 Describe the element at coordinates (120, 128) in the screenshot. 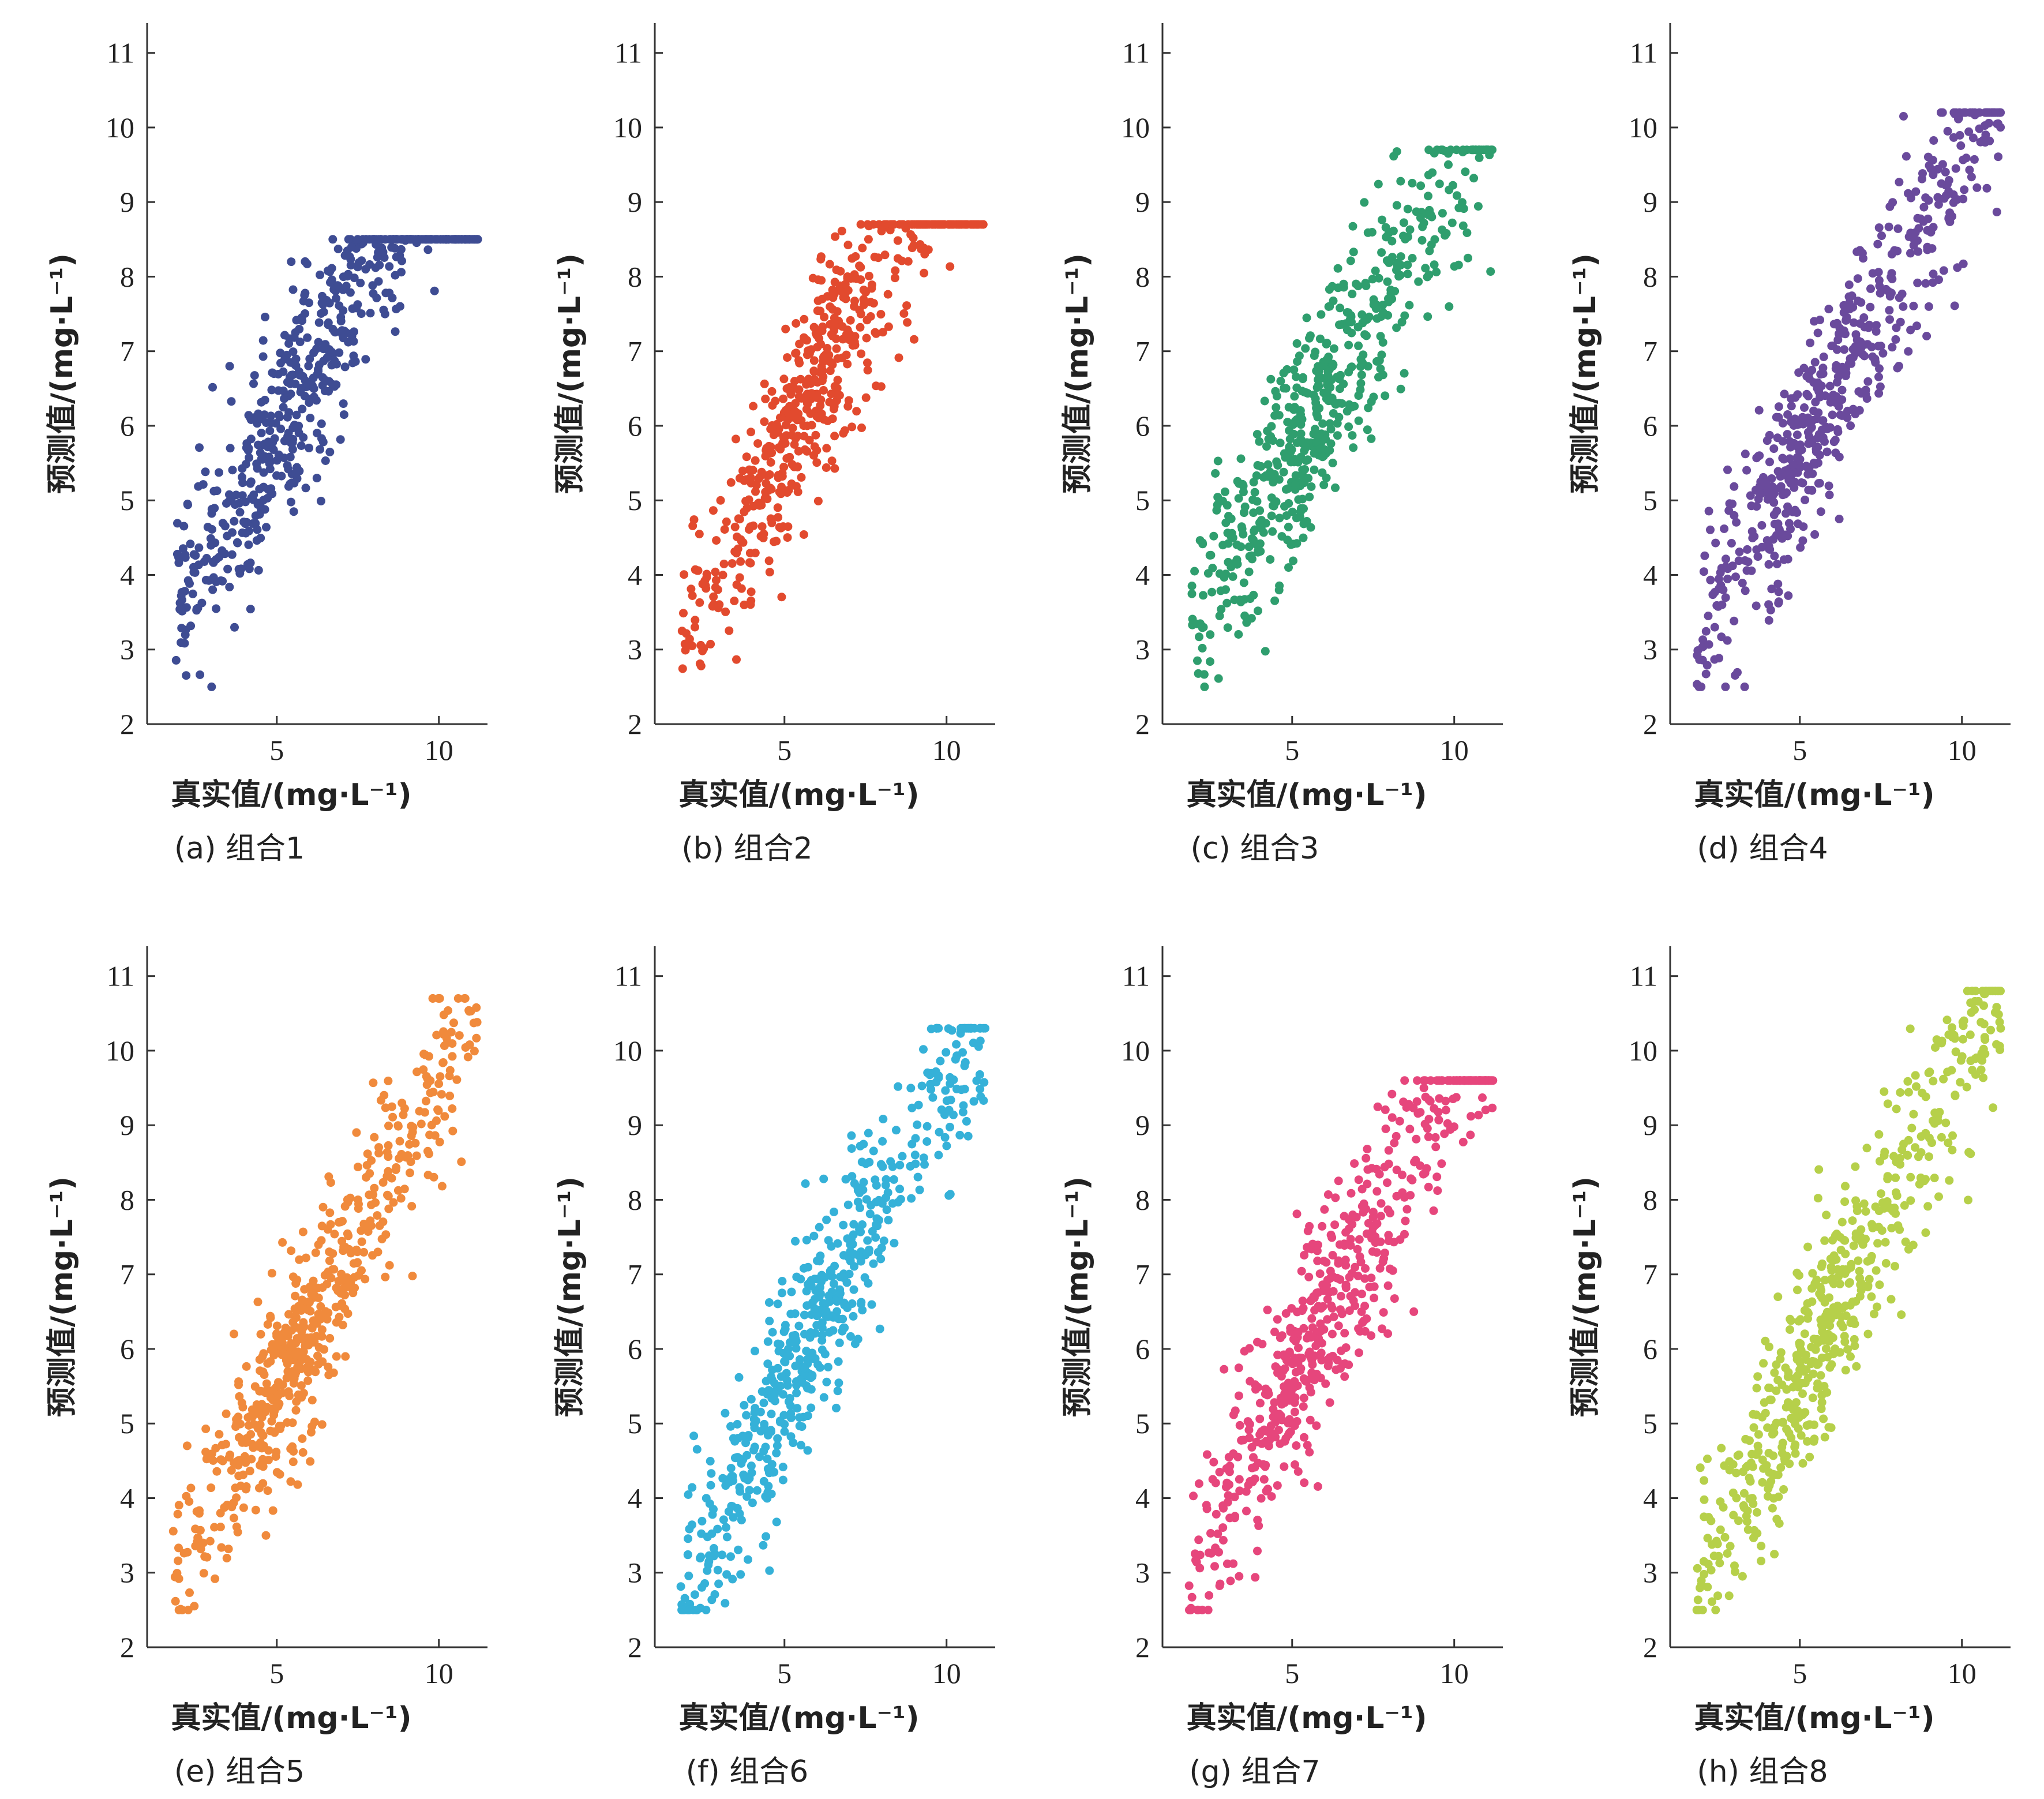

I see `y-tick-label: 10` at that location.